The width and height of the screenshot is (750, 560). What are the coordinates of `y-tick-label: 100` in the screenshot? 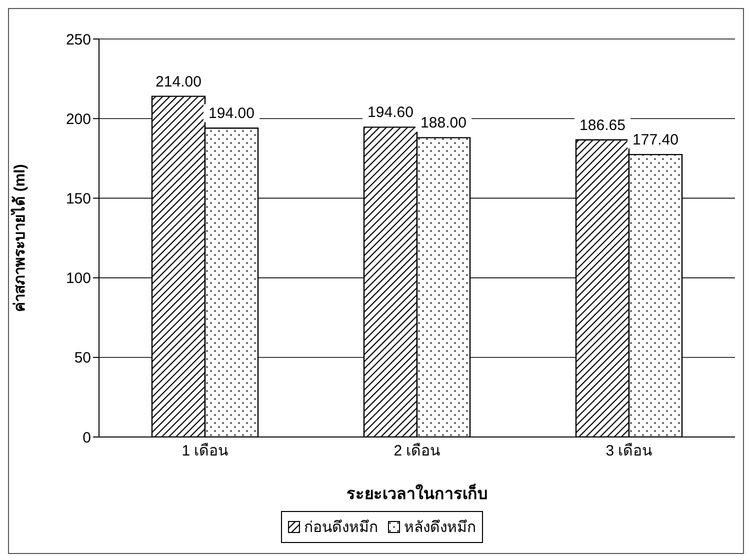 It's located at (78, 279).